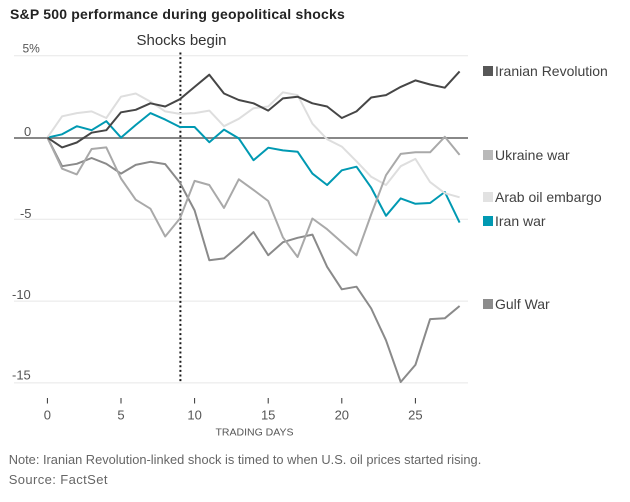 The width and height of the screenshot is (630, 502). What do you see at coordinates (181, 40) in the screenshot?
I see `svg-text: Shocks begin` at bounding box center [181, 40].